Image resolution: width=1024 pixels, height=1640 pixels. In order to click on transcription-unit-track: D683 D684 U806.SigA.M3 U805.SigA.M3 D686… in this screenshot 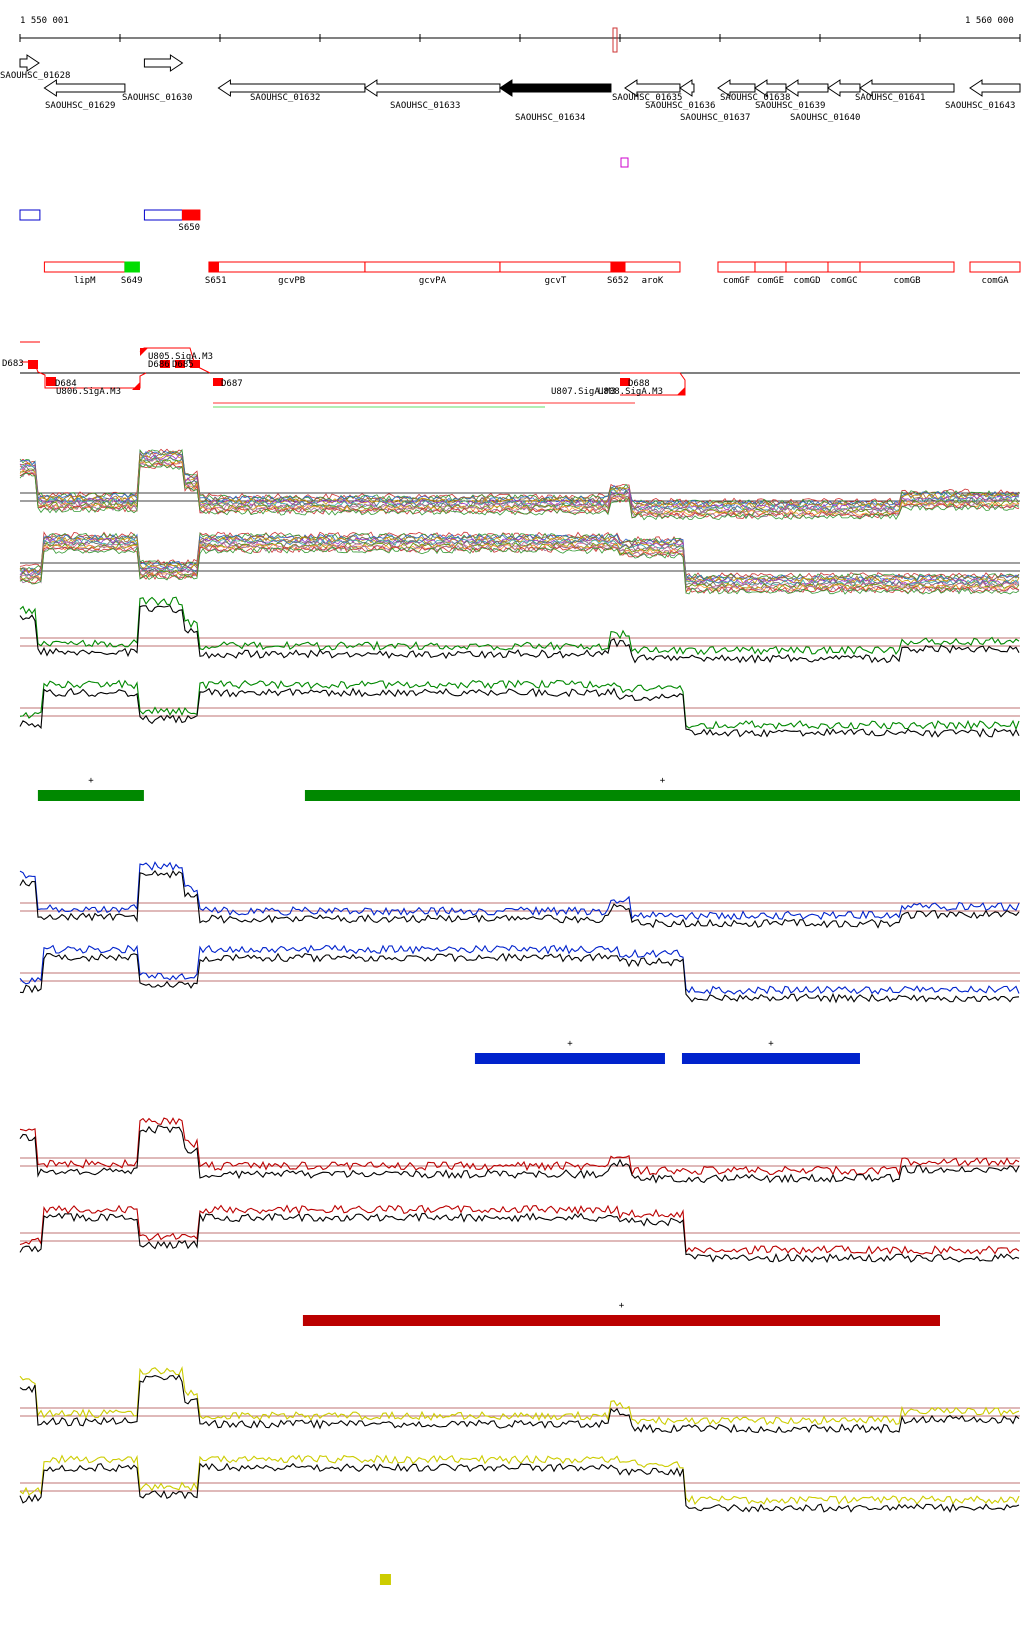, I will do `click(511, 374)`.